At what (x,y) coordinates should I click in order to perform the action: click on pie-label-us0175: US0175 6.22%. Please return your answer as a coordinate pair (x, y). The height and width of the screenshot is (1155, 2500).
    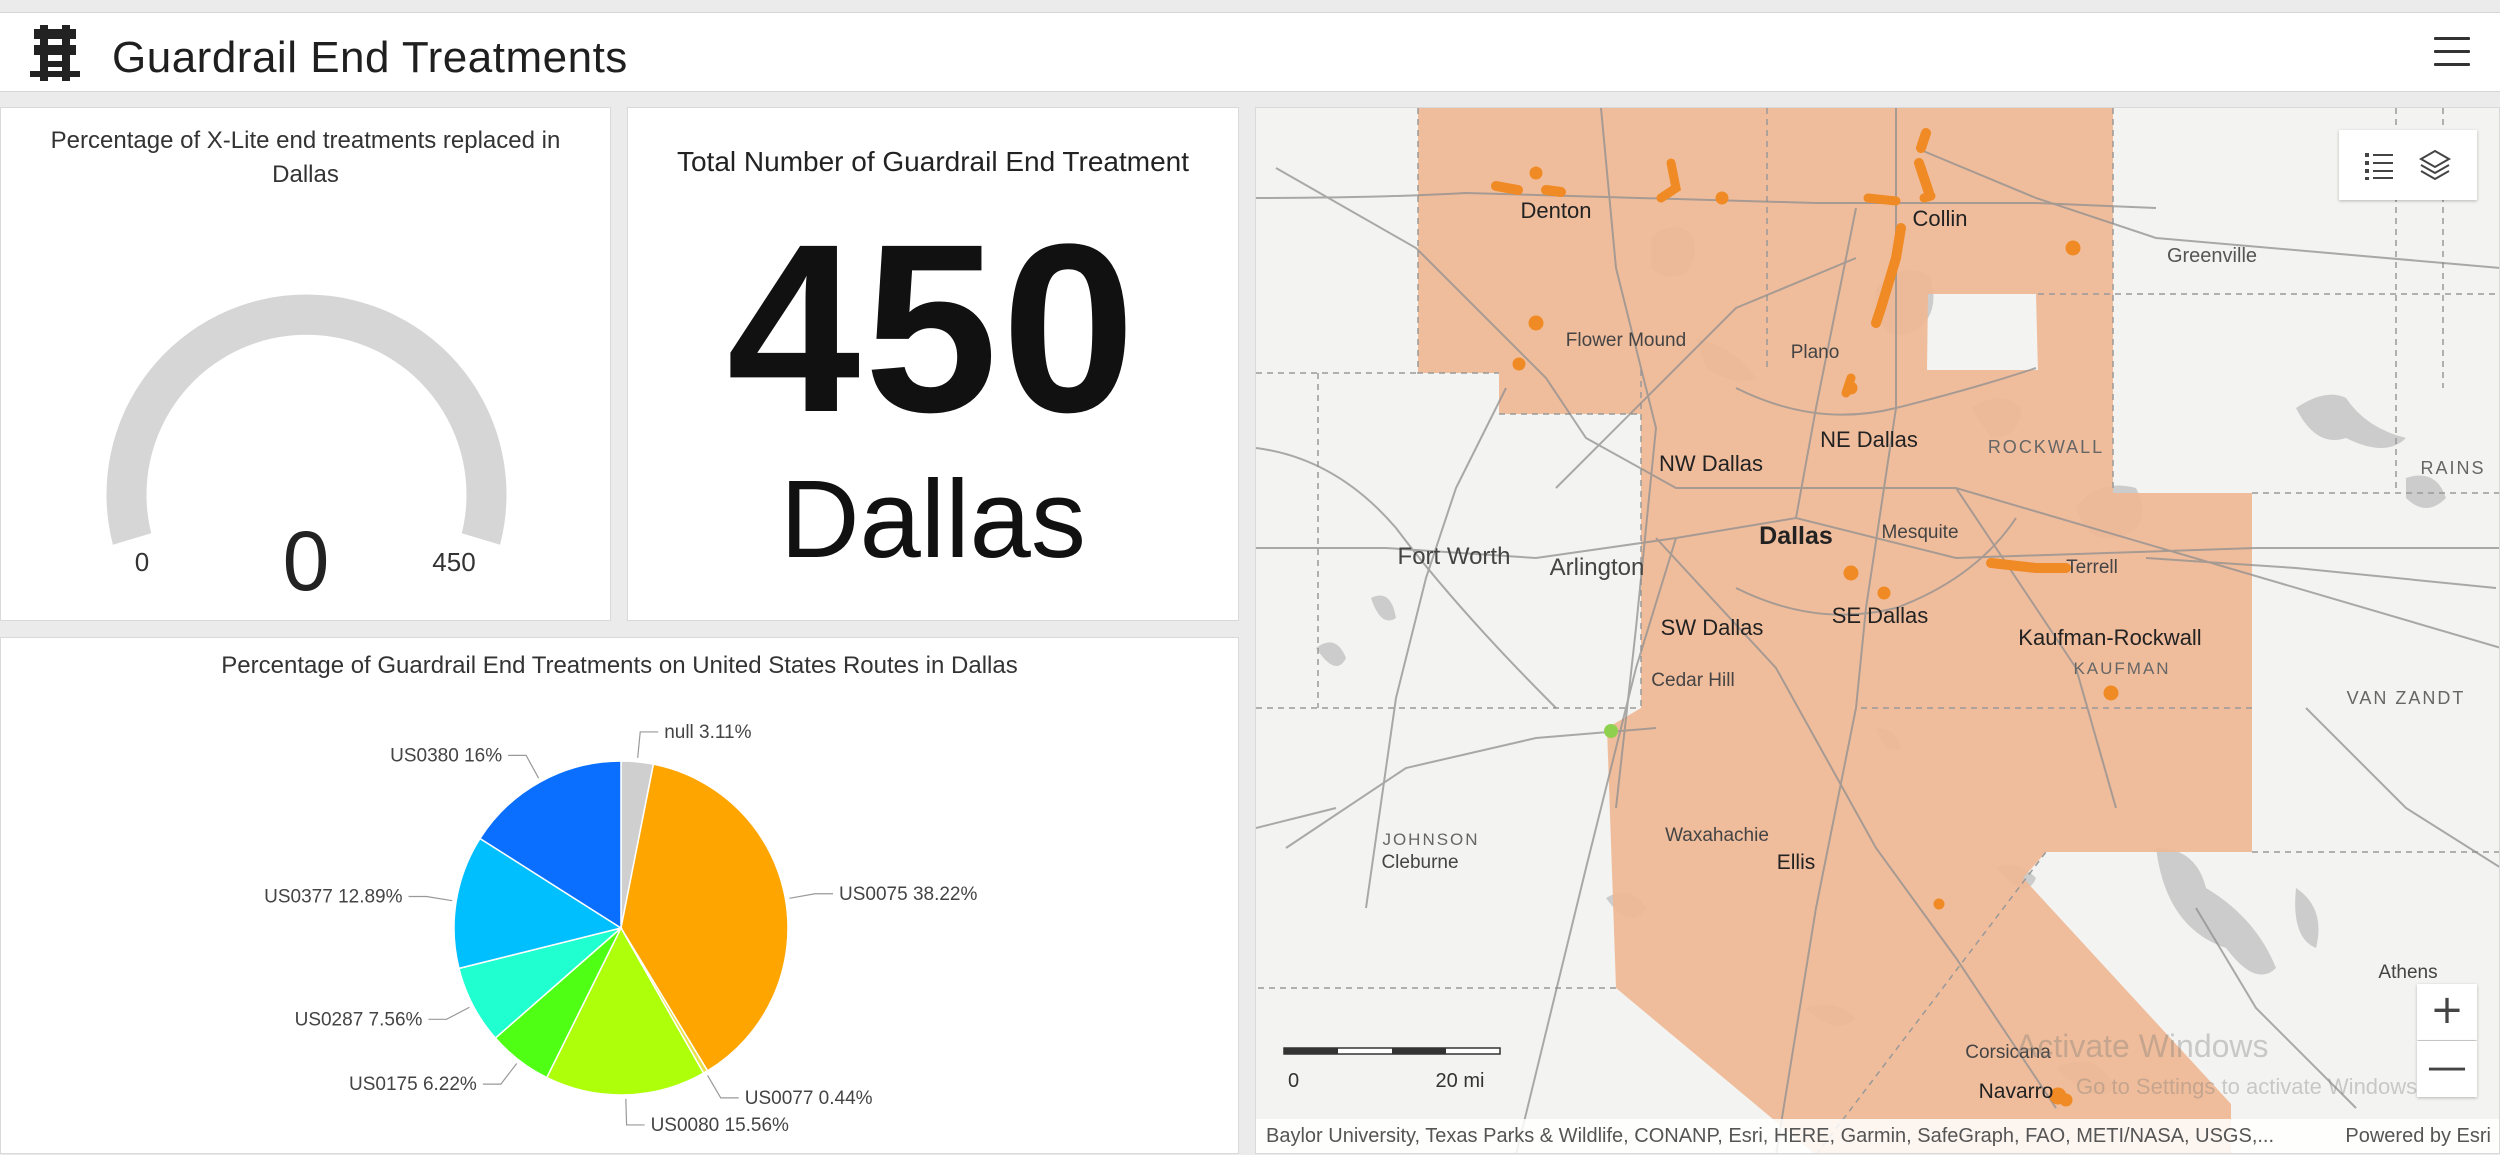
    Looking at the image, I should click on (413, 1084).